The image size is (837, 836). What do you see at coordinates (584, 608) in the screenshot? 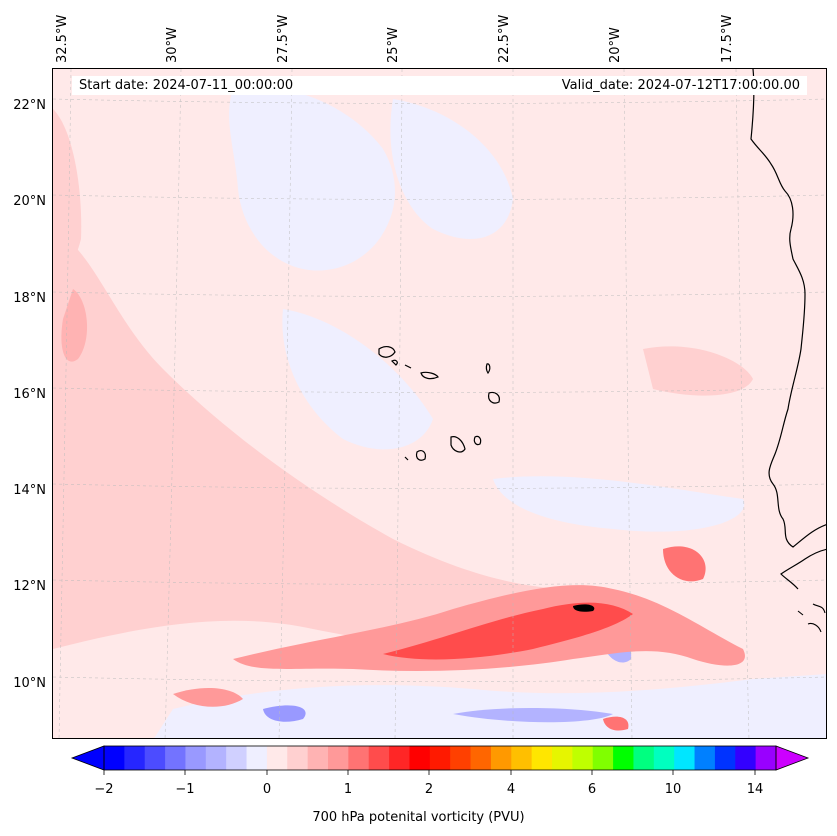
I see `pv-red-max` at bounding box center [584, 608].